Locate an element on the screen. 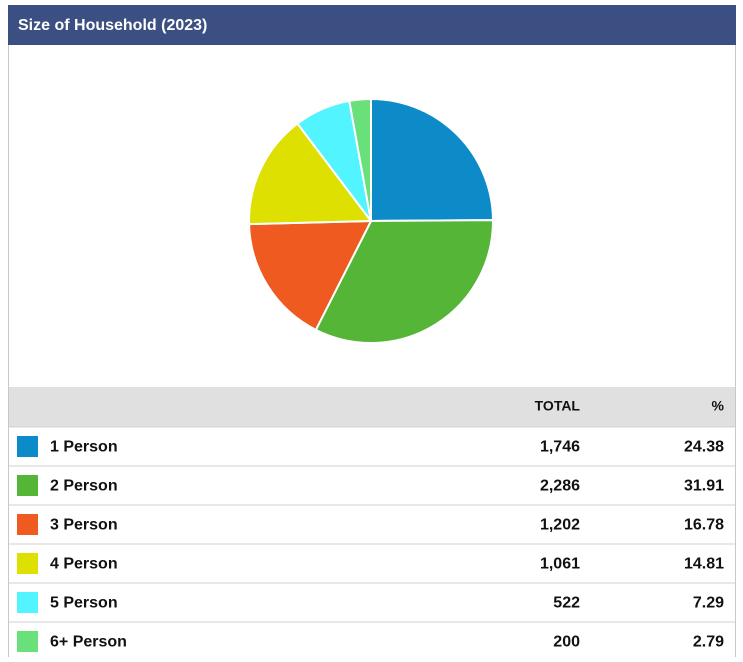 Image resolution: width=743 pixels, height=662 pixels. total-cell: 1,746 is located at coordinates (560, 447).